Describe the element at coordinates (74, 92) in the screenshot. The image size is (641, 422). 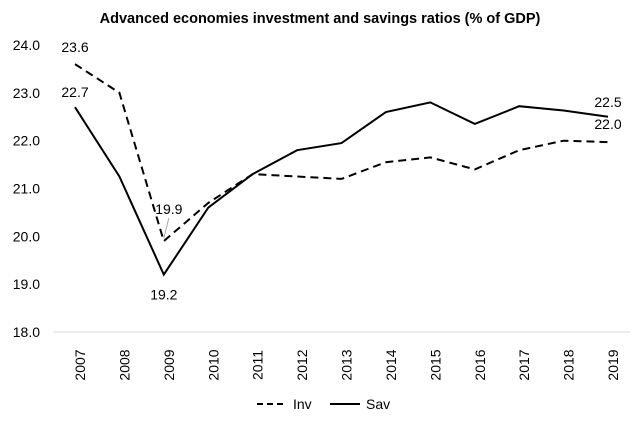
I see `data-label: 22.7` at that location.